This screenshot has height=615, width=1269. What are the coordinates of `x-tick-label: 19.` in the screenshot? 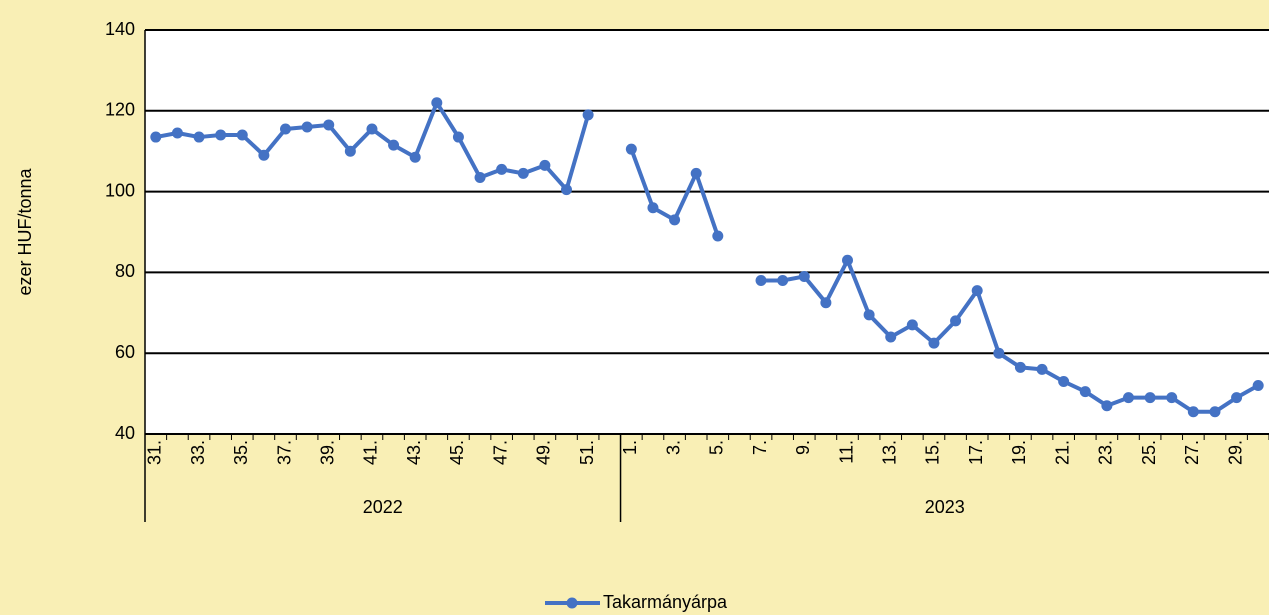 It's located at (1019, 452).